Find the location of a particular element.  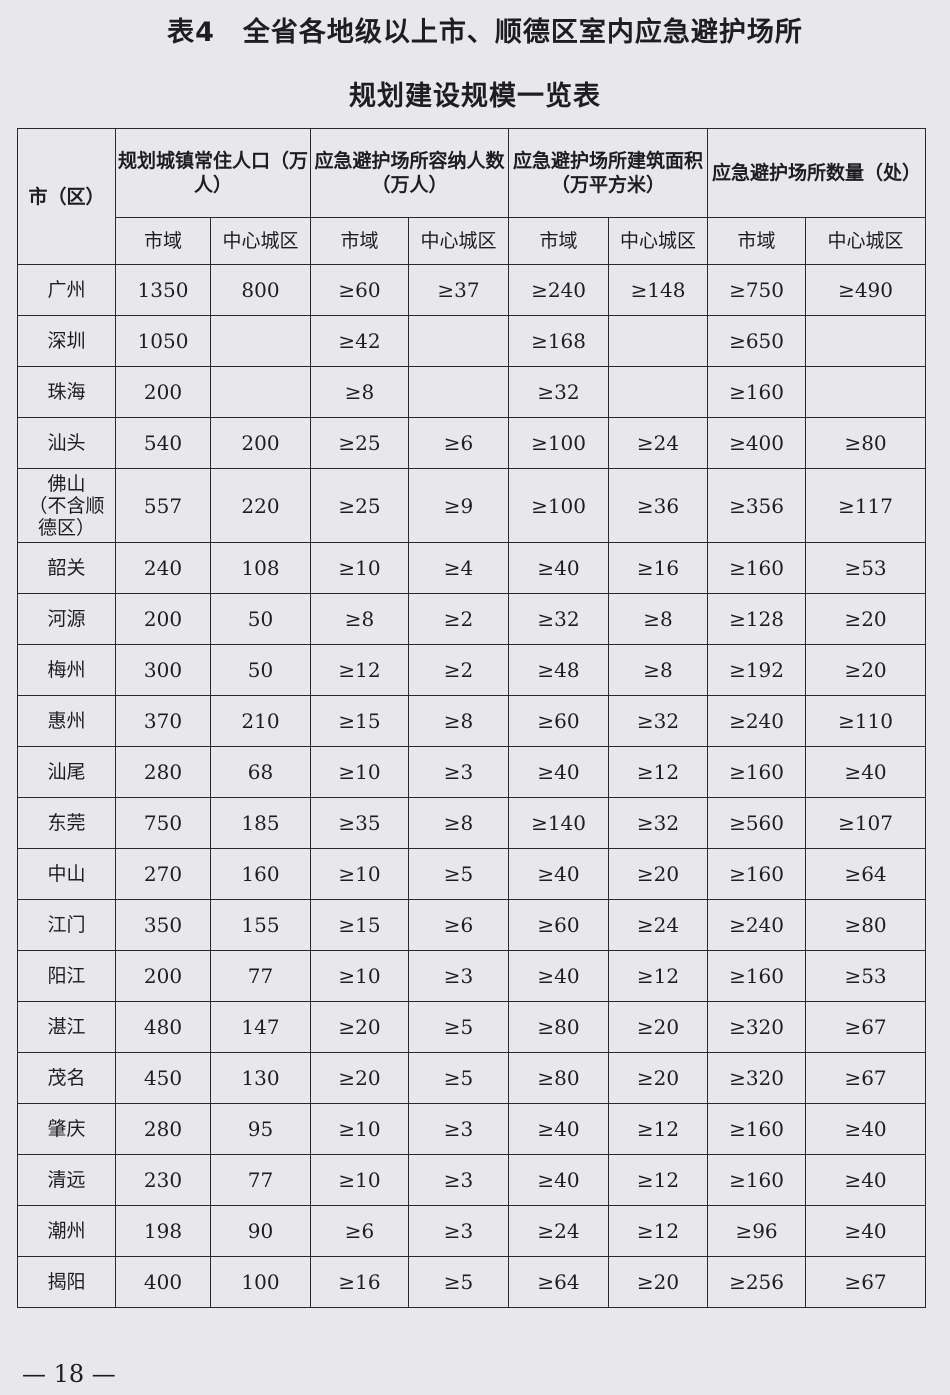

value-cell: ≥356 is located at coordinates (757, 505).